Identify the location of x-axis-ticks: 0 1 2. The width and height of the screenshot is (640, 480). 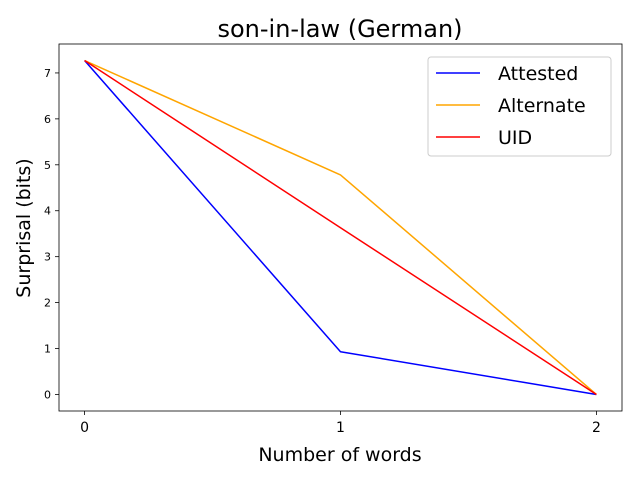
(340, 423).